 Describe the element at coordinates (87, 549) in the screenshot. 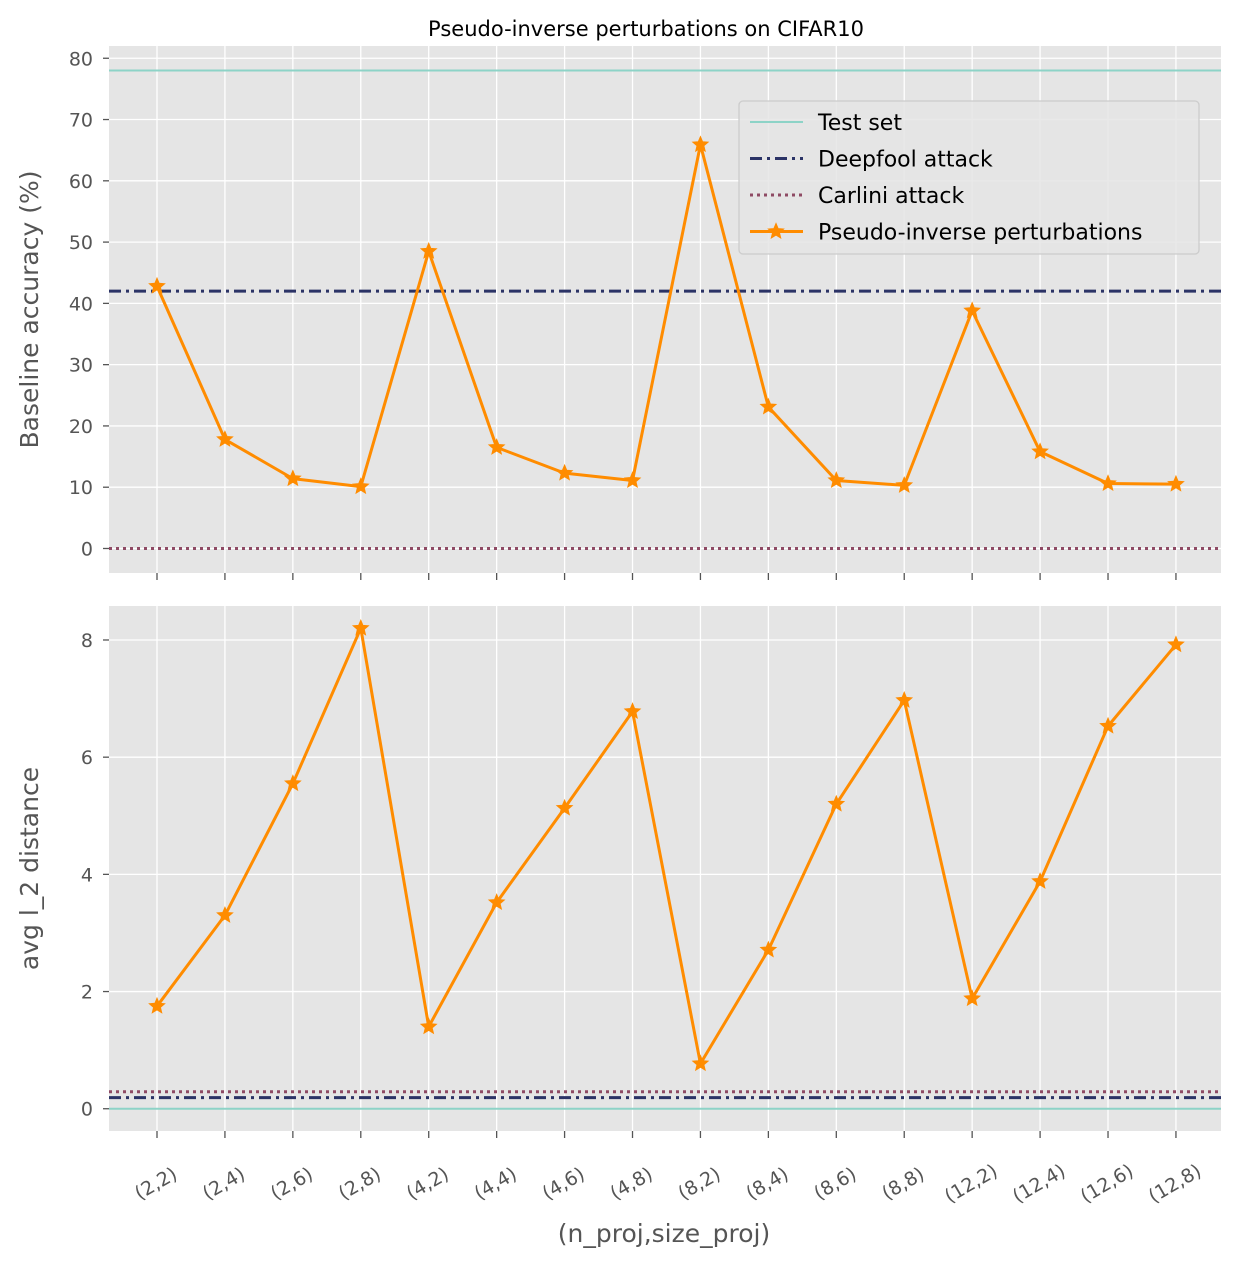

I see `panel-1-ytick-label: 0` at that location.